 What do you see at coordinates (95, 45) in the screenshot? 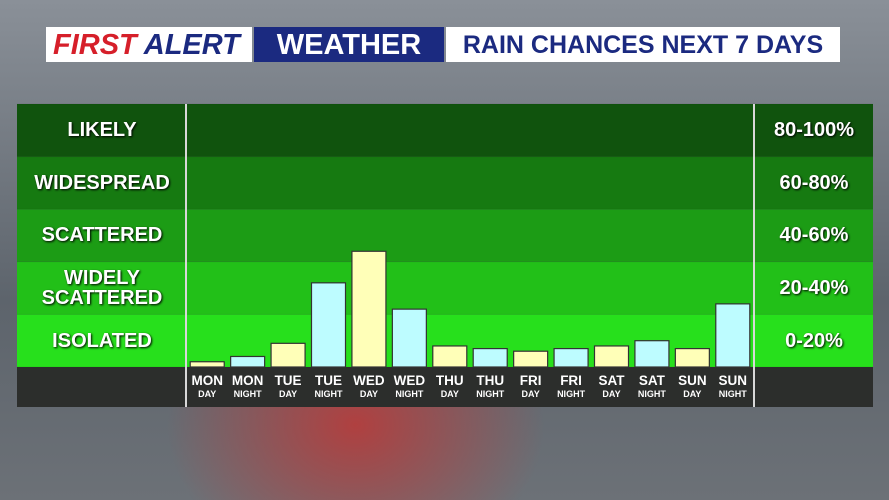
I see `brand-first: FIRST` at bounding box center [95, 45].